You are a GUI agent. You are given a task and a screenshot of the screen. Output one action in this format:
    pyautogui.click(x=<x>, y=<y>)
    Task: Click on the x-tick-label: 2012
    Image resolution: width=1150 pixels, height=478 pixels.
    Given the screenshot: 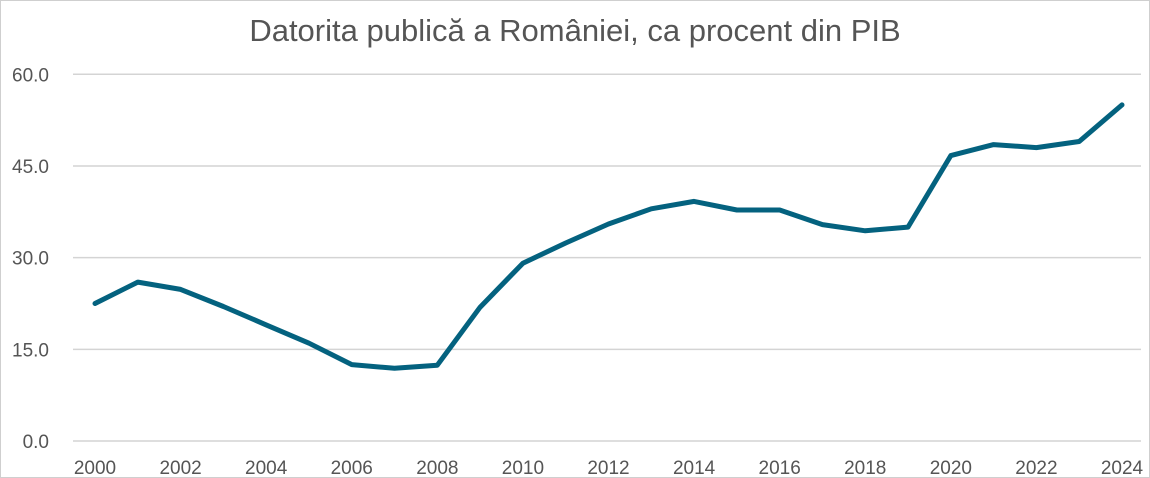 What is the action you would take?
    pyautogui.click(x=608, y=467)
    